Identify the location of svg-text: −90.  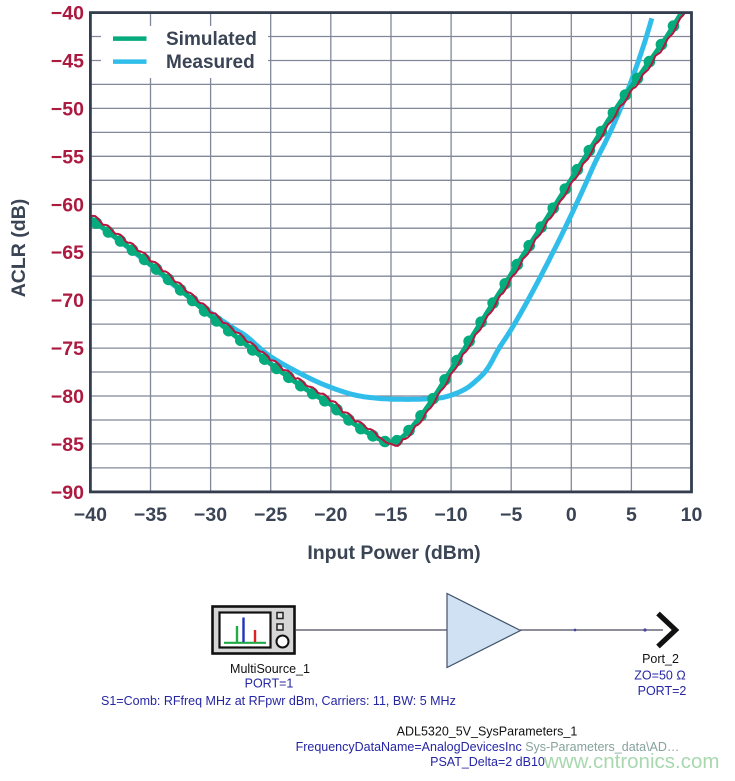
(67, 493).